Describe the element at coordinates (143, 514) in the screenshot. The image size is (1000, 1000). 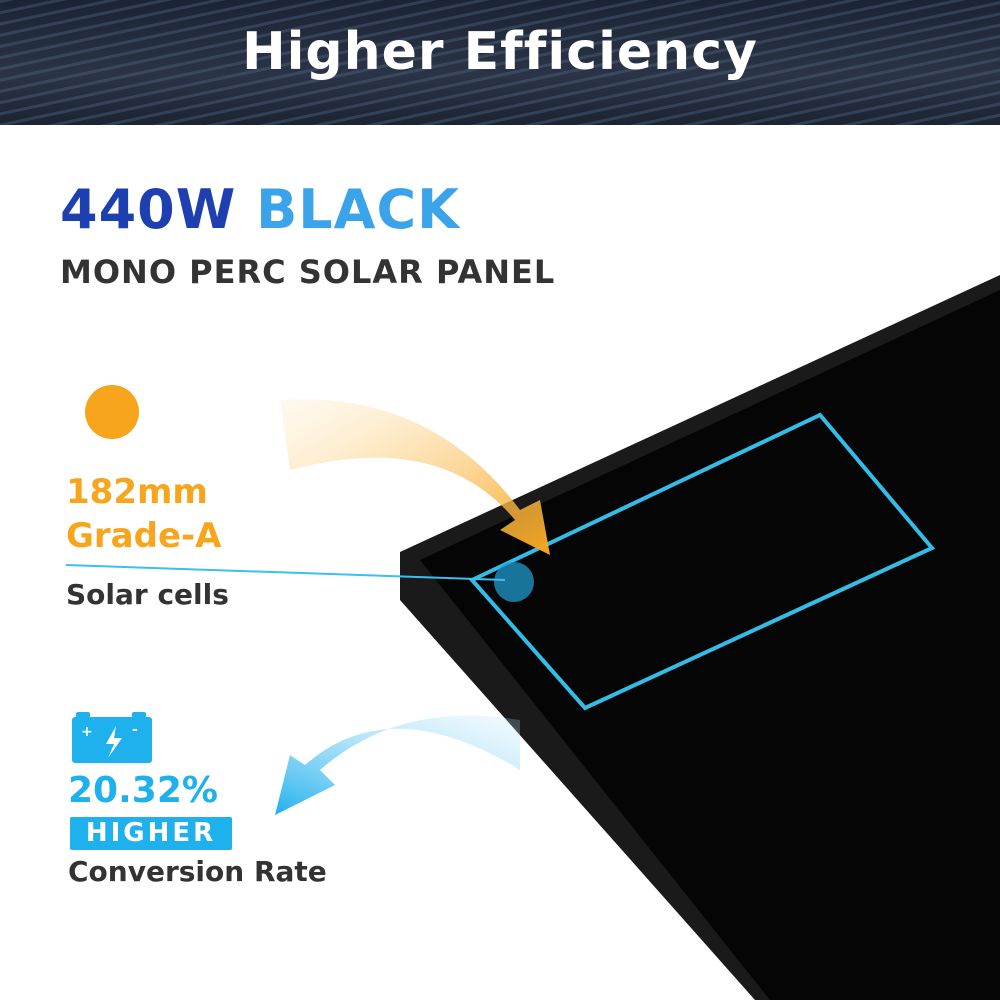
I see `cells-feature: 182mm Grade-A` at that location.